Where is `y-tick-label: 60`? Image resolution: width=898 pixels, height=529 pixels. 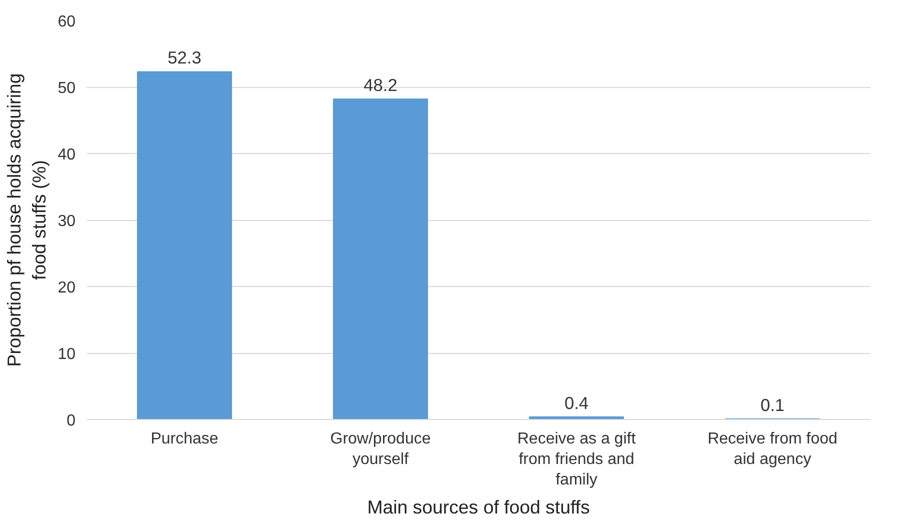
y-tick-label: 60 is located at coordinates (67, 22).